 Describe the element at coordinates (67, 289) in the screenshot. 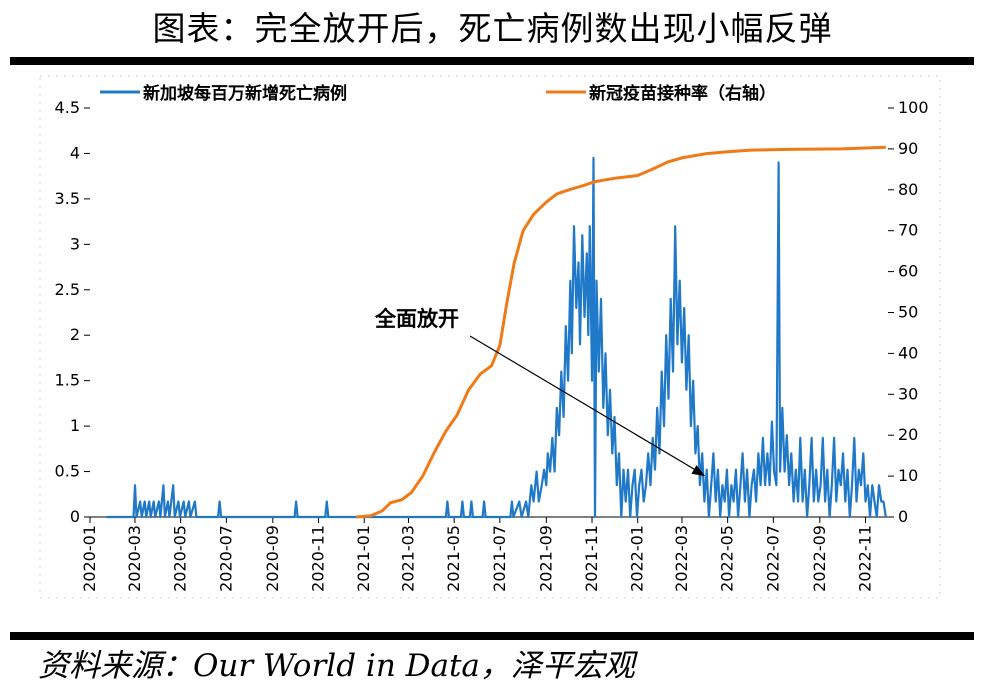

I see `y-left-tick-label: 2.5` at that location.